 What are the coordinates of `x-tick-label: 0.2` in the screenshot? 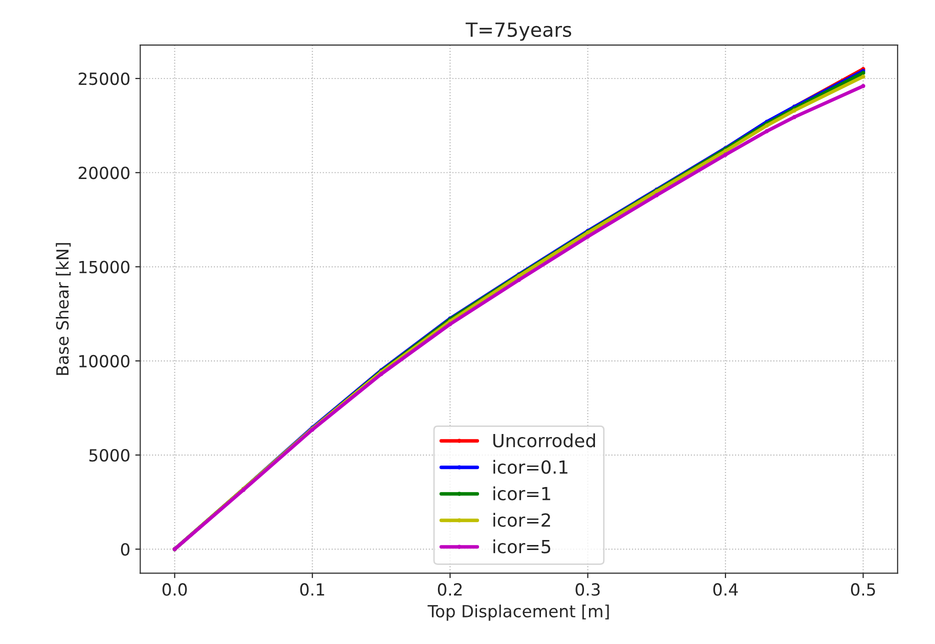 It's located at (450, 589).